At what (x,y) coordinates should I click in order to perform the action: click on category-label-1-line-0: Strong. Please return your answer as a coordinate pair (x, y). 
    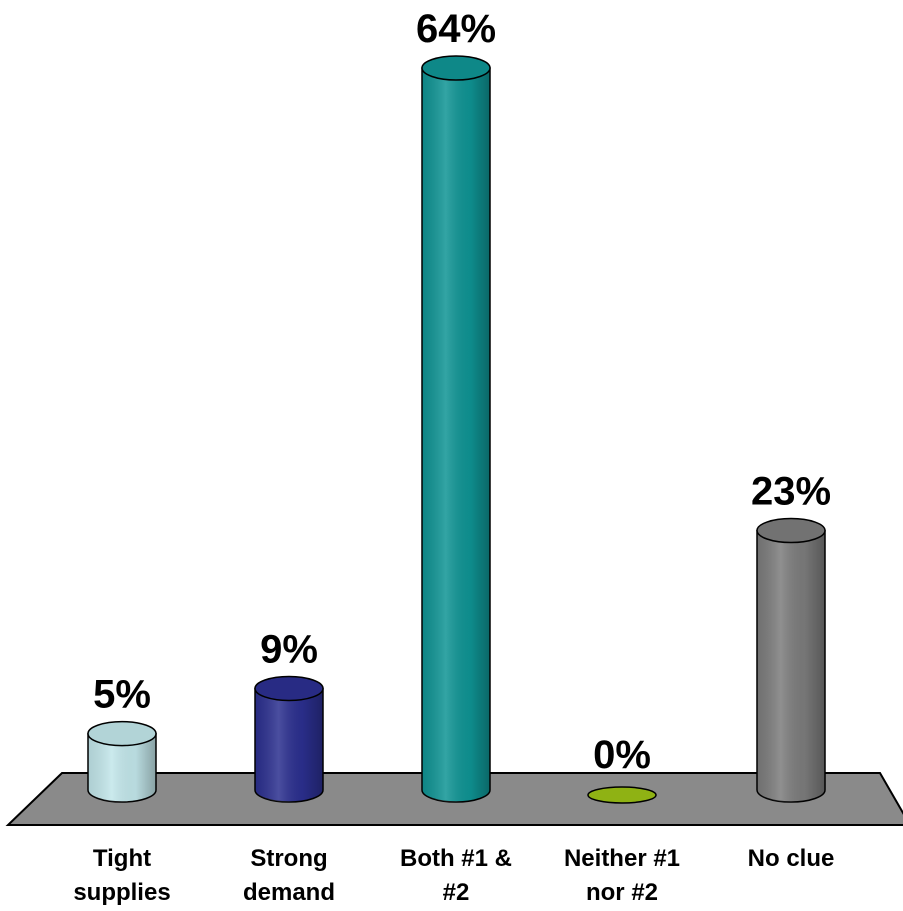
    Looking at the image, I should click on (288, 858).